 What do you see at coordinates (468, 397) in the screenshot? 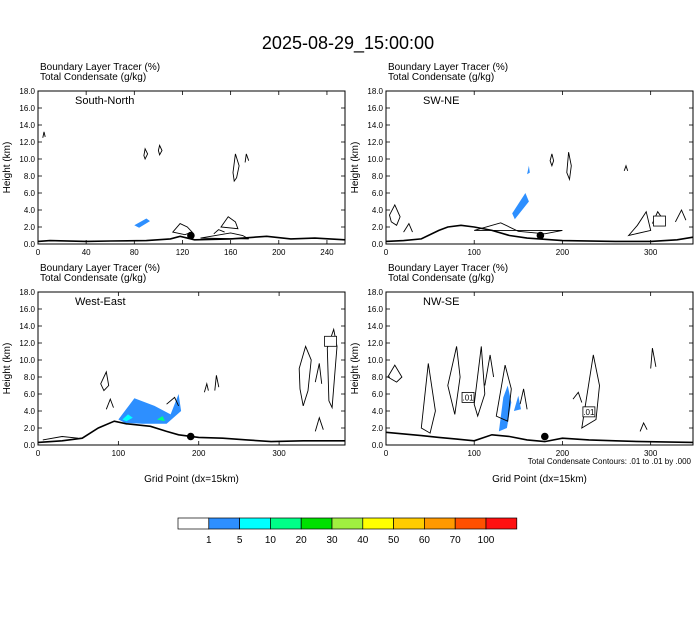
I see `contour-label: .01` at bounding box center [468, 397].